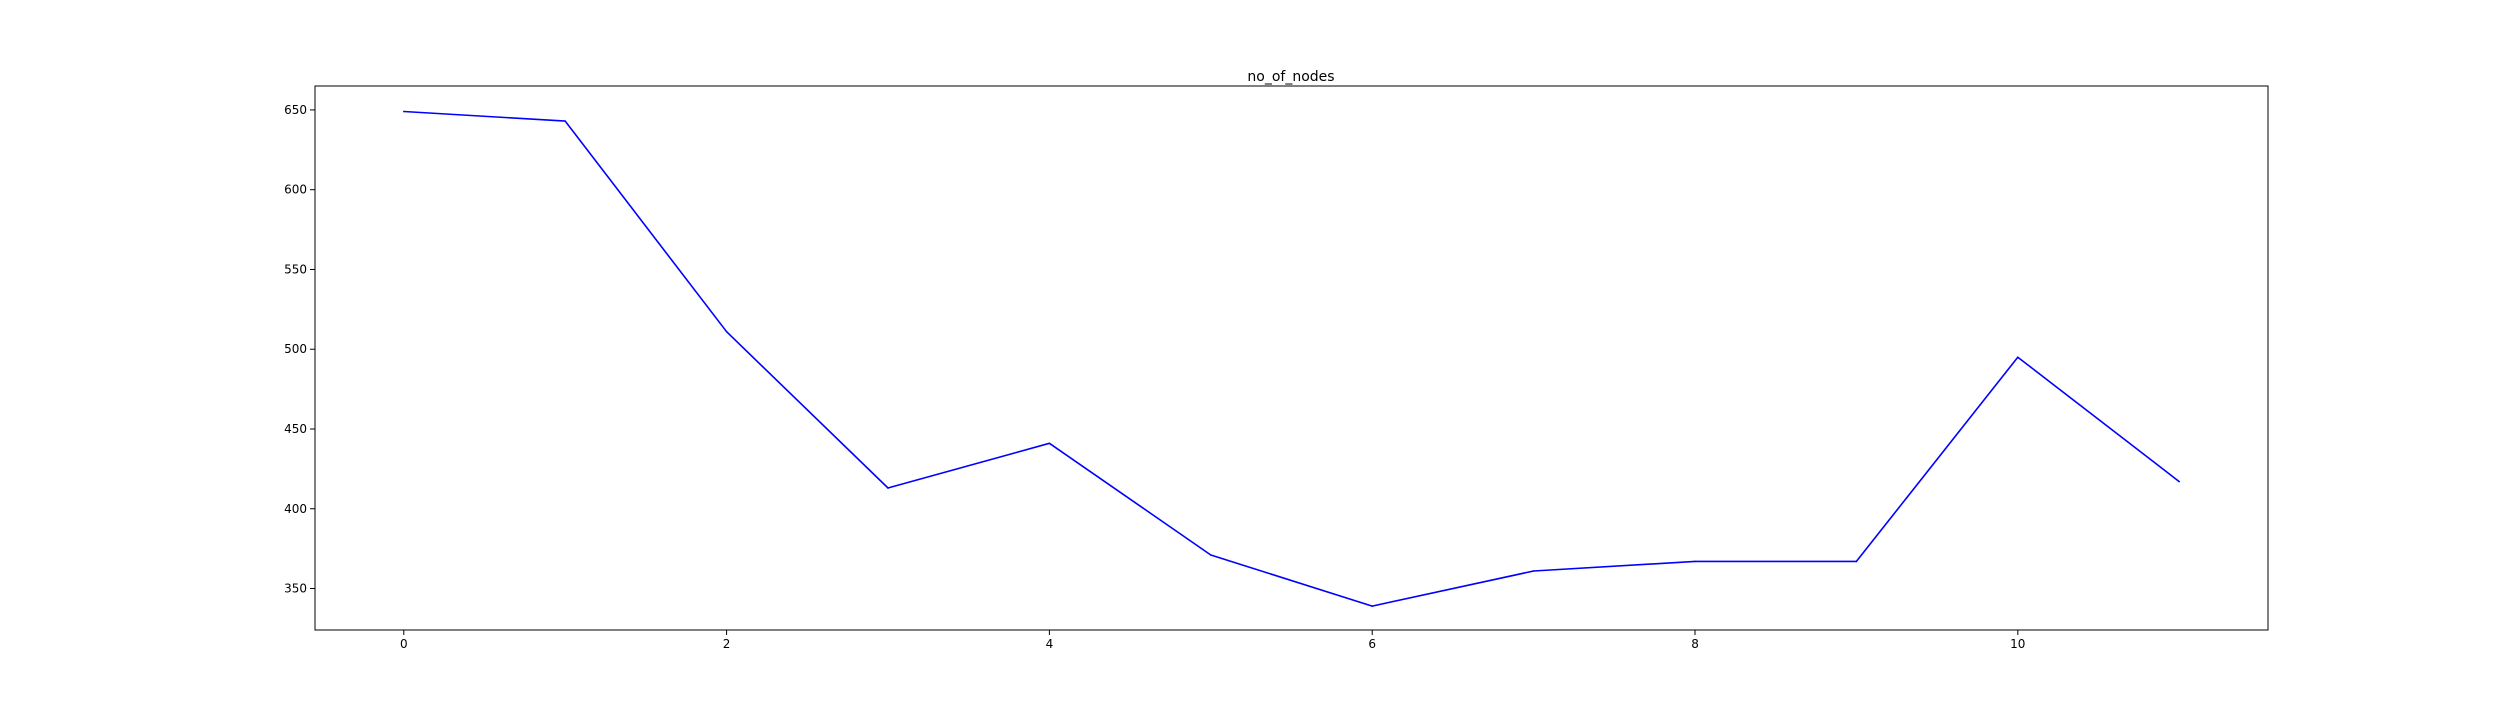 The image size is (2520, 725). Describe the element at coordinates (1050, 644) in the screenshot. I see `x-tick-label: 4` at that location.